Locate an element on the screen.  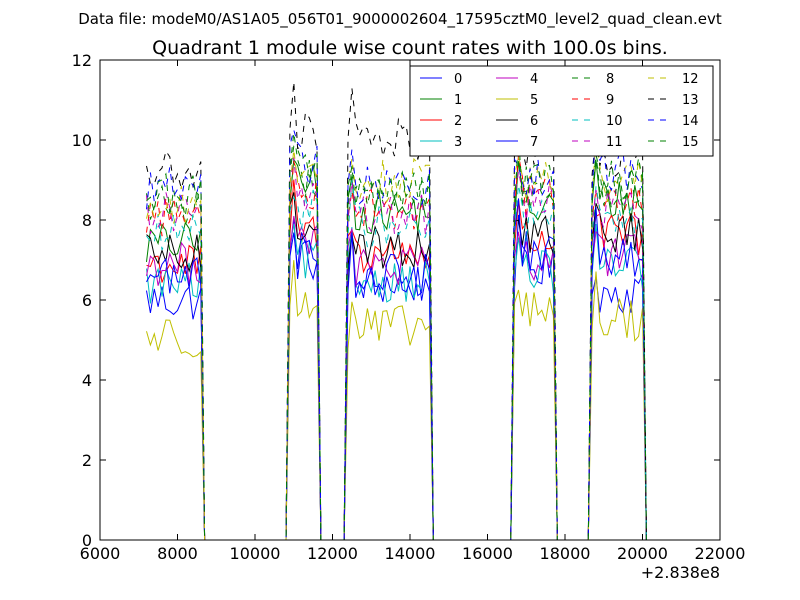
x-tick-label: 10000 is located at coordinates (255, 553).